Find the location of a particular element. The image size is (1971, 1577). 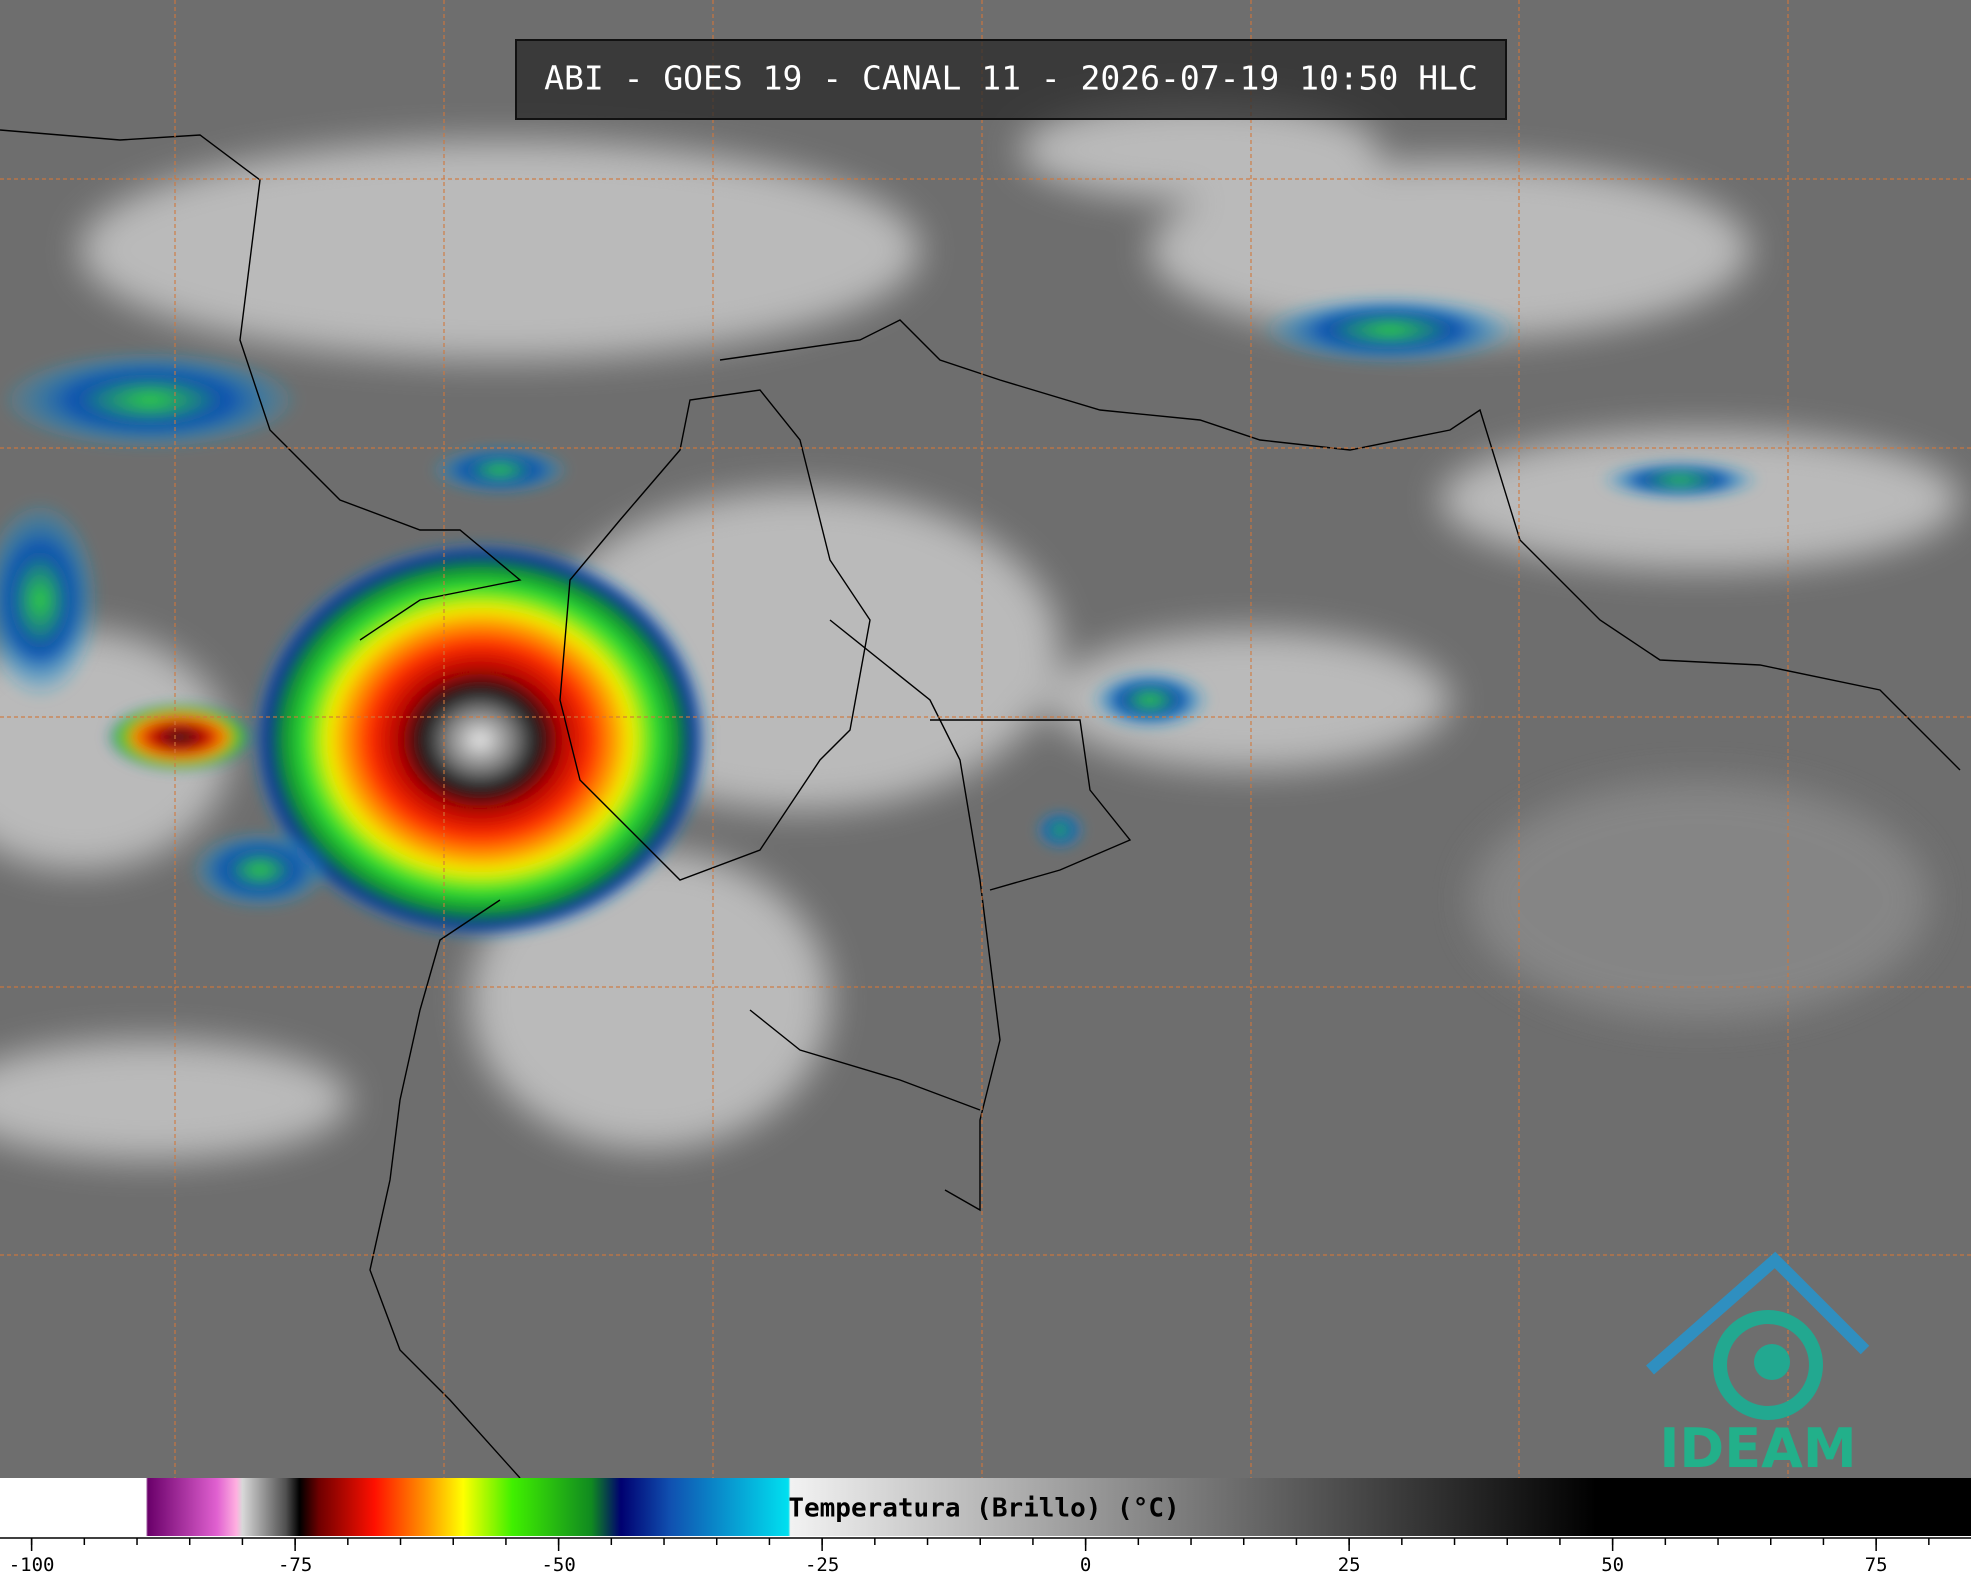

colorbar-axis-bg is located at coordinates (985, 1556).